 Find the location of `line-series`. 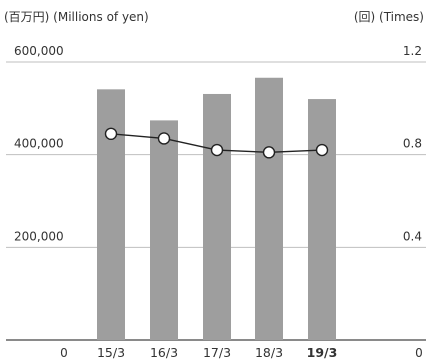

line-series is located at coordinates (216, 143).